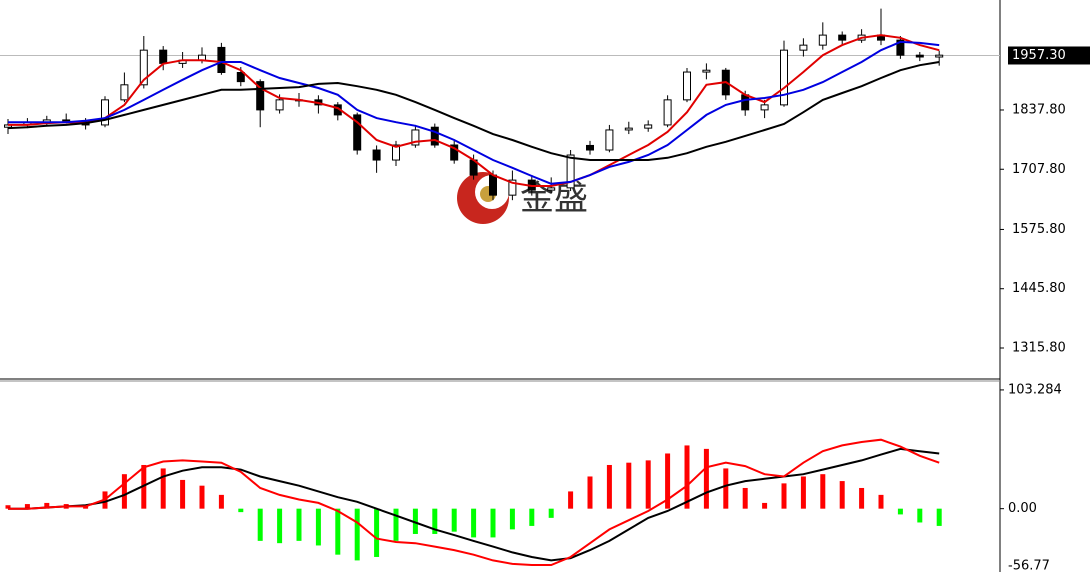 The width and height of the screenshot is (1090, 572). I want to click on y-tick-label: -56.77, so click(1029, 565).